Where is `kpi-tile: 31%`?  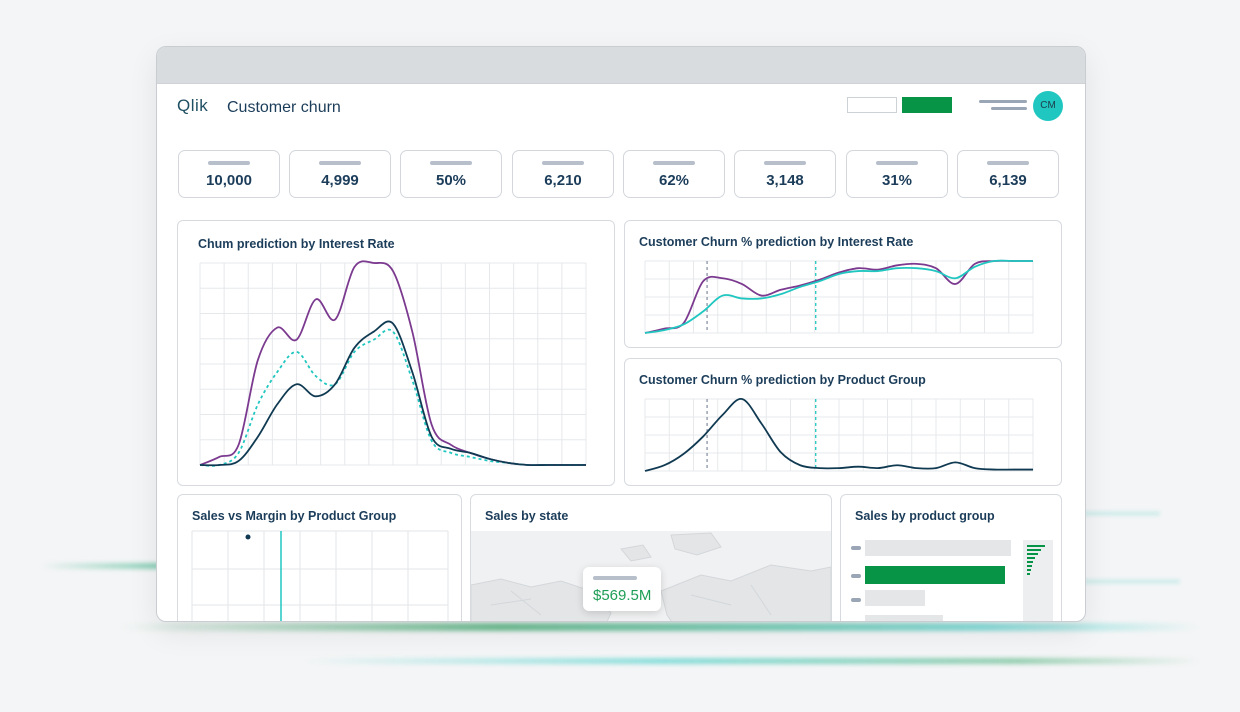
kpi-tile: 31% is located at coordinates (897, 174).